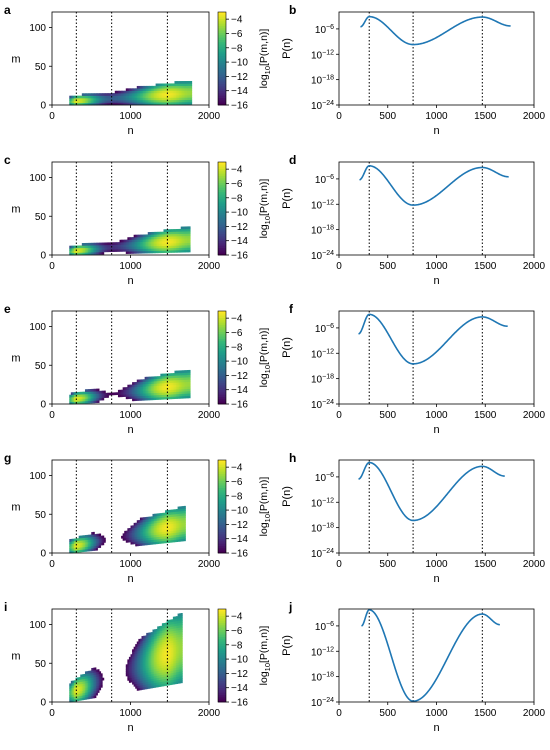 The height and width of the screenshot is (750, 550). What do you see at coordinates (37, 476) in the screenshot?
I see `y-tick-label: 100` at bounding box center [37, 476].